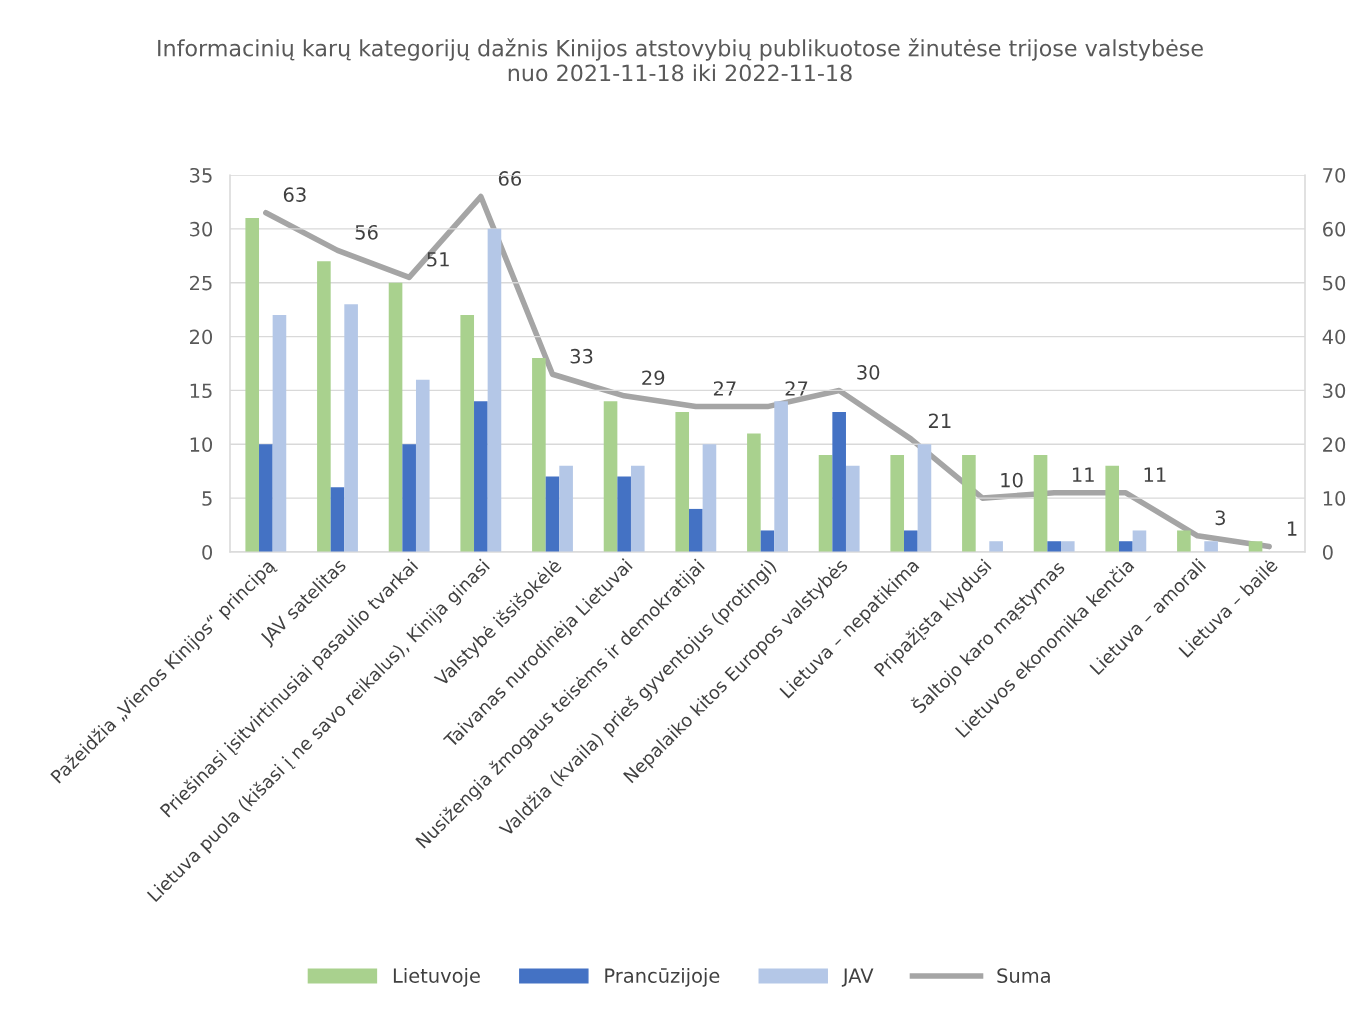 The image size is (1360, 1014). What do you see at coordinates (868, 372) in the screenshot?
I see `data-label: 30` at bounding box center [868, 372].